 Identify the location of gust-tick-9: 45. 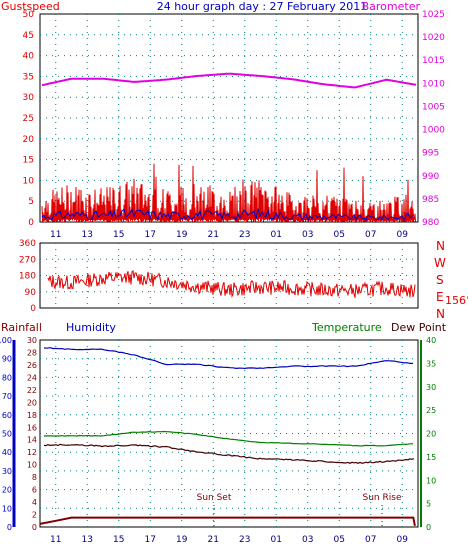
(28, 36).